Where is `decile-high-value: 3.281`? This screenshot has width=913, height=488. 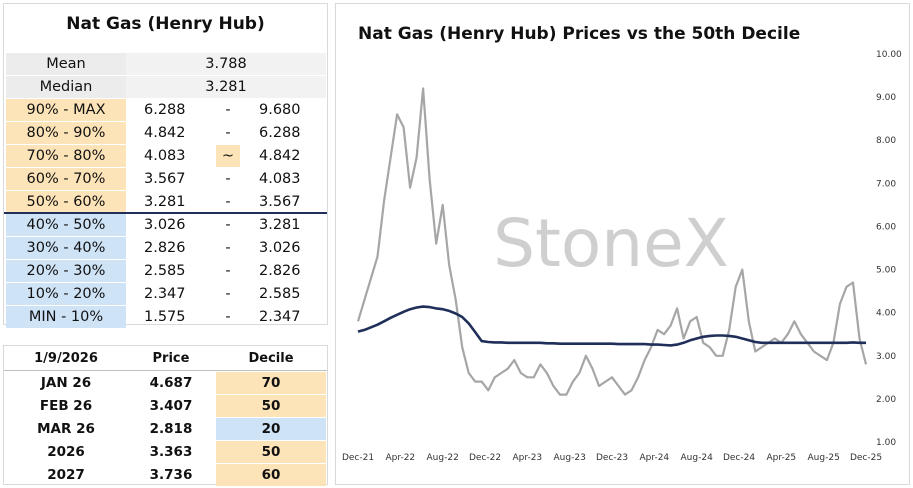 decile-high-value: 3.281 is located at coordinates (280, 225).